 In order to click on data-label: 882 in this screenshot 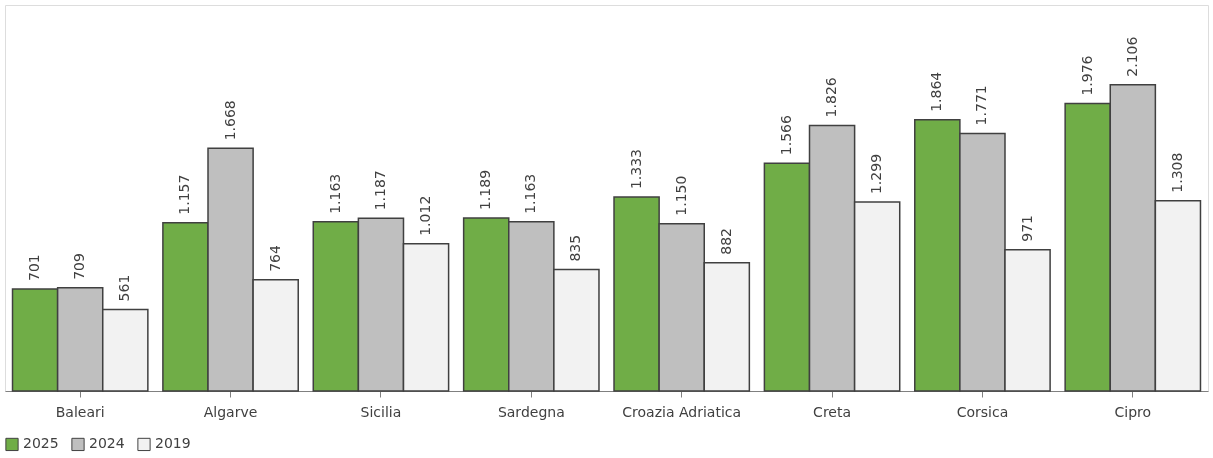, I will do `click(725, 241)`.